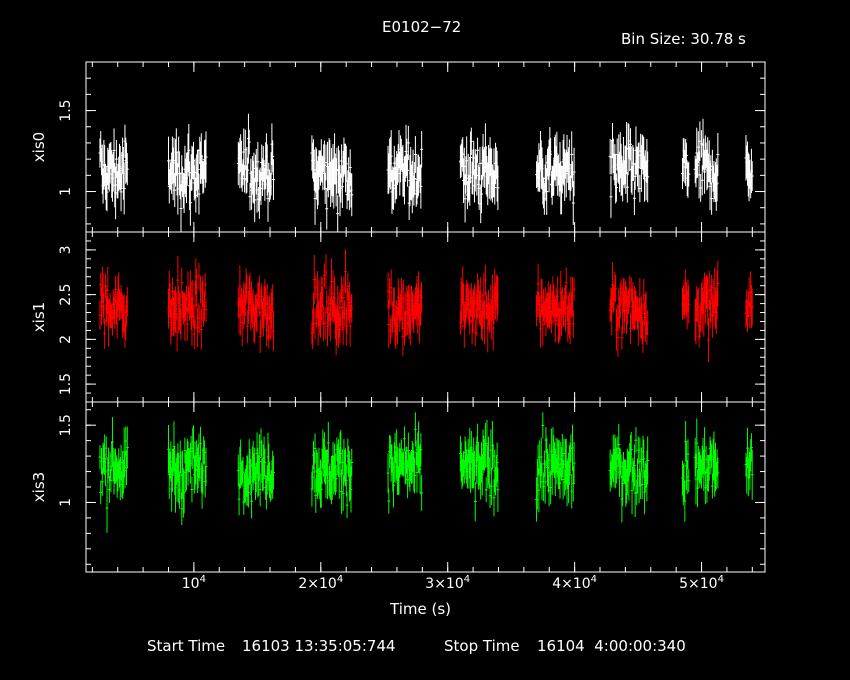 The width and height of the screenshot is (850, 680). Describe the element at coordinates (611, 646) in the screenshot. I see `stop-time-value: 16104 4:00:00:340` at that location.